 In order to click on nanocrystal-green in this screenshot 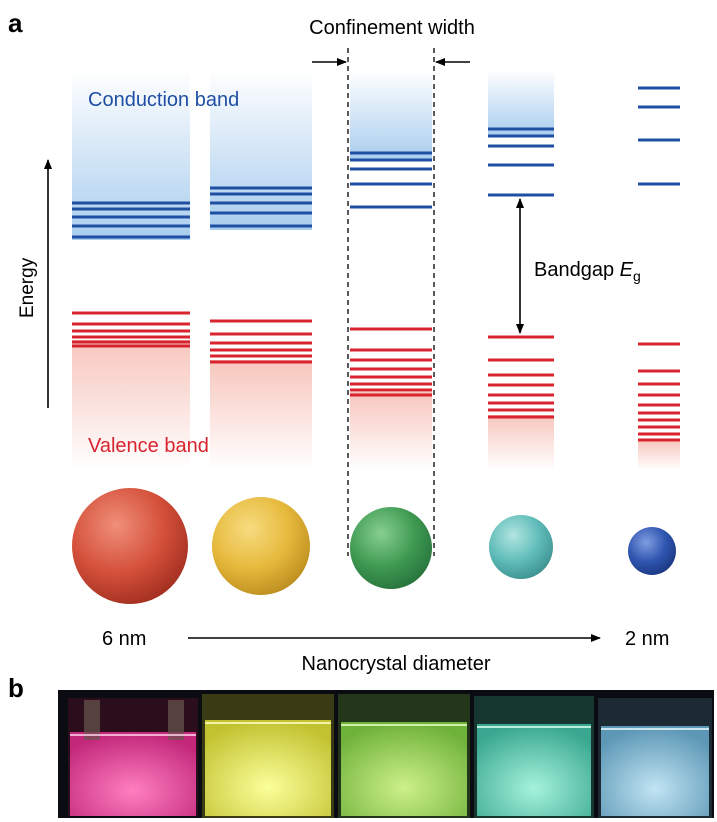, I will do `click(391, 548)`.